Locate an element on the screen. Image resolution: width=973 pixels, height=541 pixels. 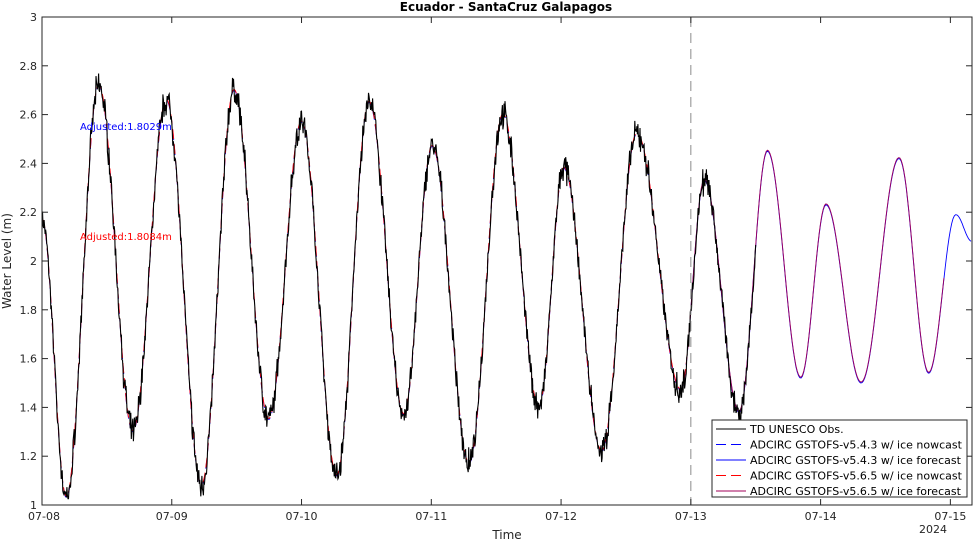
y-tick-label-6: 2.2 is located at coordinates (29, 212).